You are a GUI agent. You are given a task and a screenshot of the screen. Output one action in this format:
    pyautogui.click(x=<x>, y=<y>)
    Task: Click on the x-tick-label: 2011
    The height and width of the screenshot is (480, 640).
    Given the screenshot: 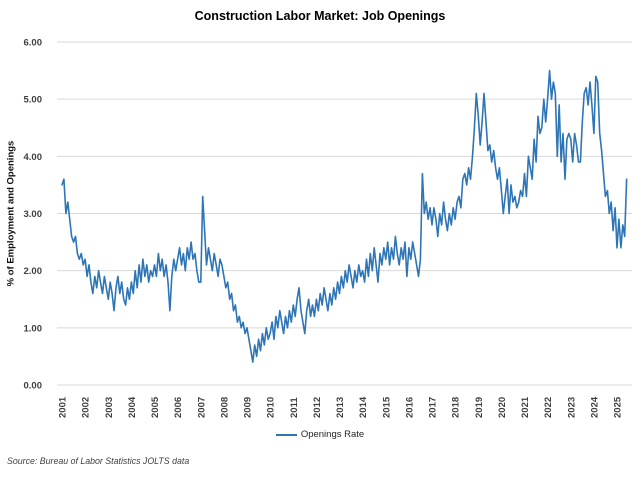 What is the action you would take?
    pyautogui.click(x=294, y=407)
    